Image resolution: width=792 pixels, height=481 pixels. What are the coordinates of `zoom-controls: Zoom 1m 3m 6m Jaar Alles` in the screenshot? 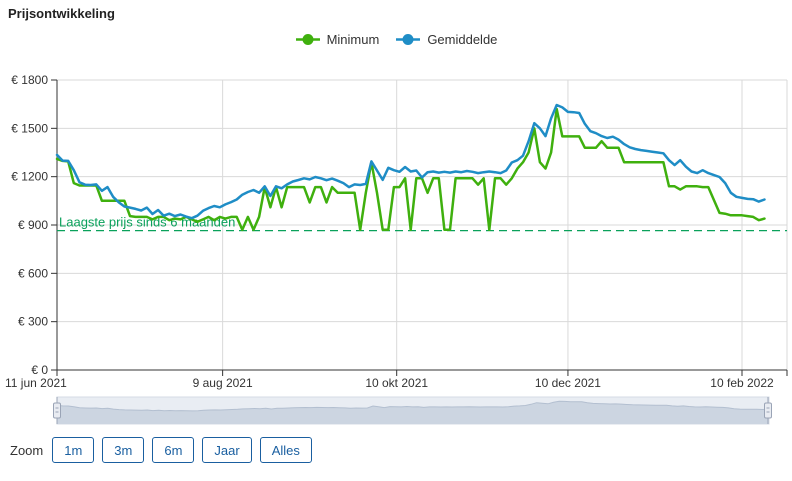 It's located at (165, 450).